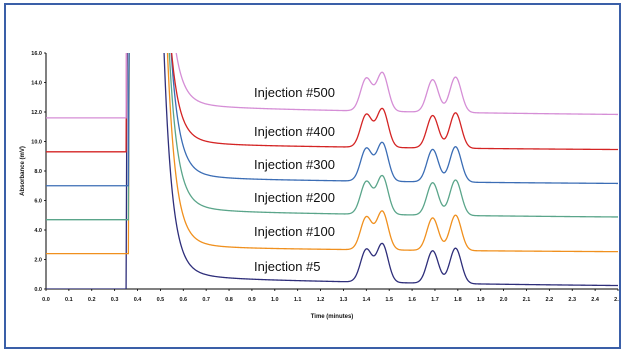 The height and width of the screenshot is (354, 628). Describe the element at coordinates (36, 84) in the screenshot. I see `y-tick-label: 14.0` at that location.